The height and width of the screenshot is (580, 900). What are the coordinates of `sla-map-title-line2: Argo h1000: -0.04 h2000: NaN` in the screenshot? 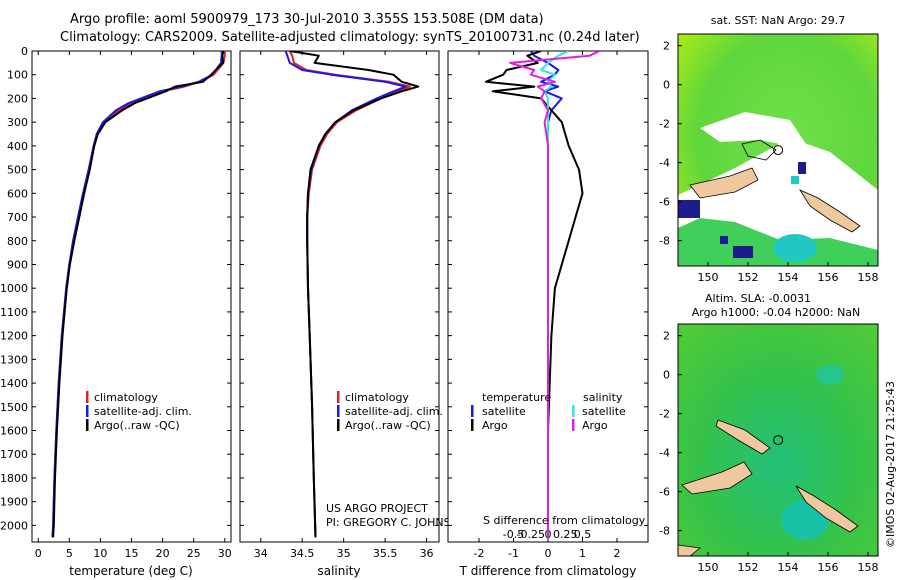 It's located at (776, 312).